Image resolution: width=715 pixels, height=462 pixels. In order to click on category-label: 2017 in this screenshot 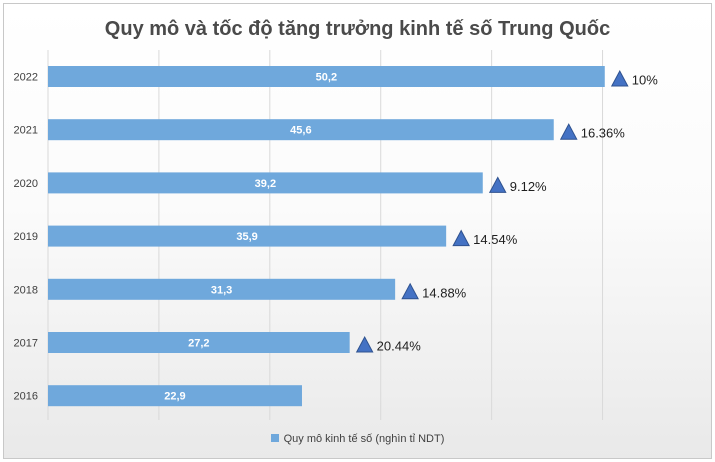, I will do `click(26, 344)`.